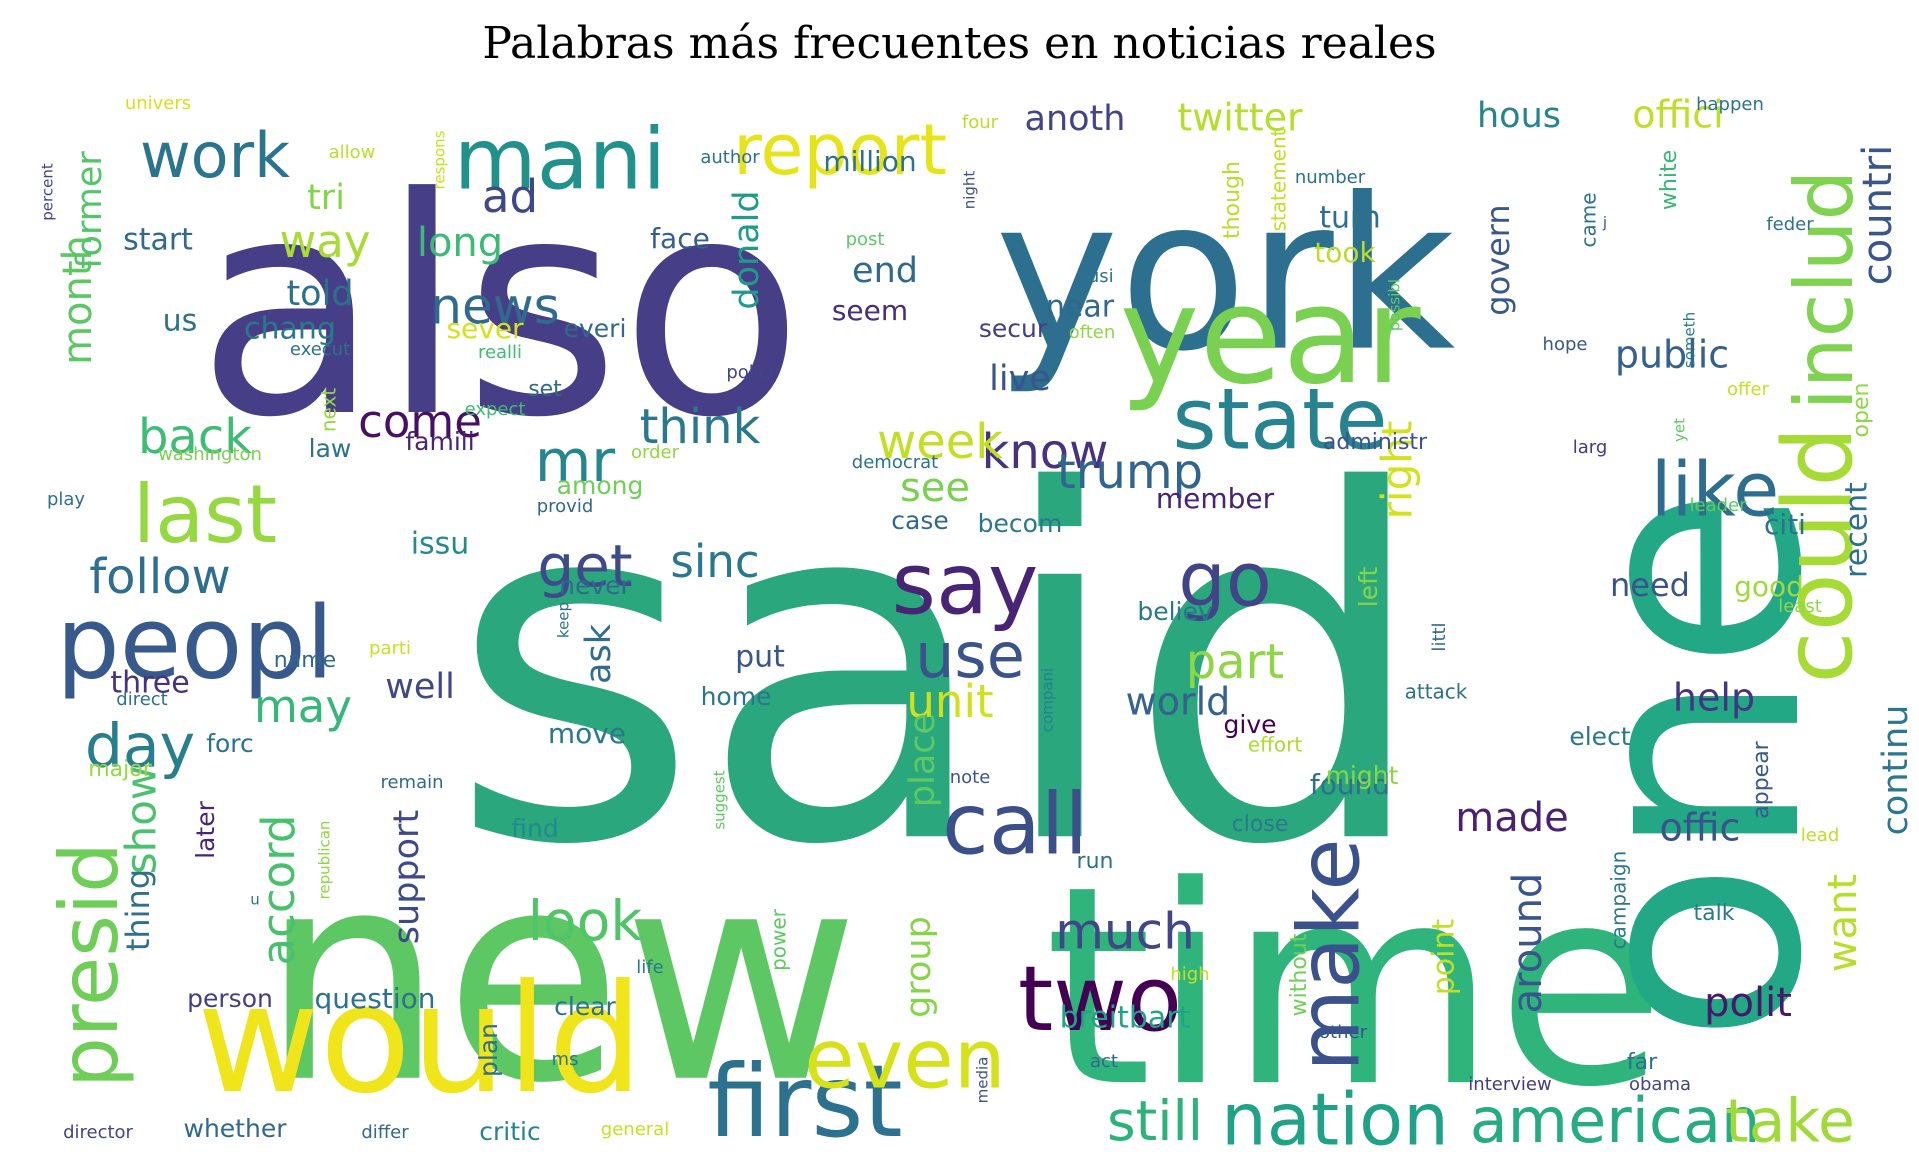 Image resolution: width=1919 pixels, height=1169 pixels. Describe the element at coordinates (1715, 490) in the screenshot. I see `word-like: like` at that location.